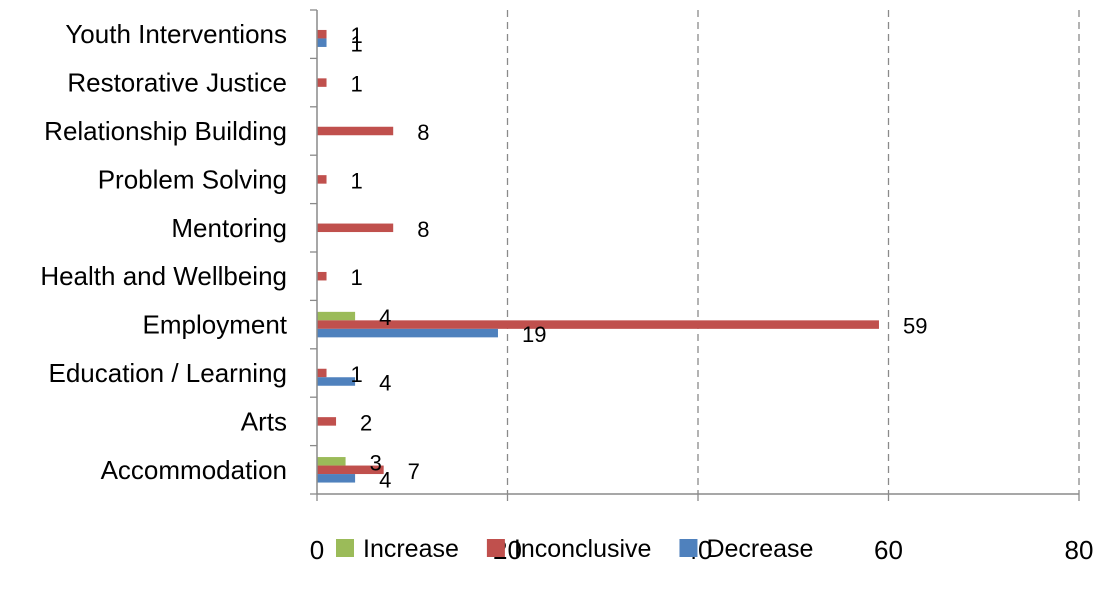 This screenshot has width=1097, height=592. What do you see at coordinates (385, 317) in the screenshot?
I see `data-label-increase-employment: 4` at bounding box center [385, 317].